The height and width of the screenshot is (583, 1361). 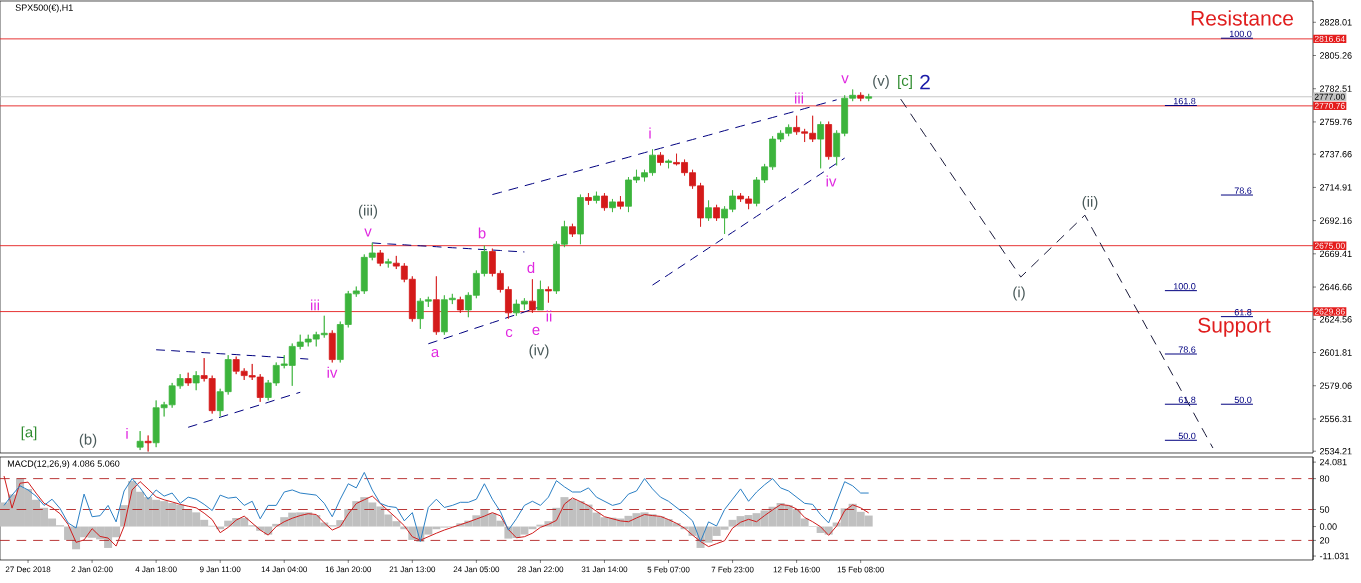 What do you see at coordinates (668, 569) in the screenshot?
I see `x-tick-label: 5 Feb 07:00` at bounding box center [668, 569].